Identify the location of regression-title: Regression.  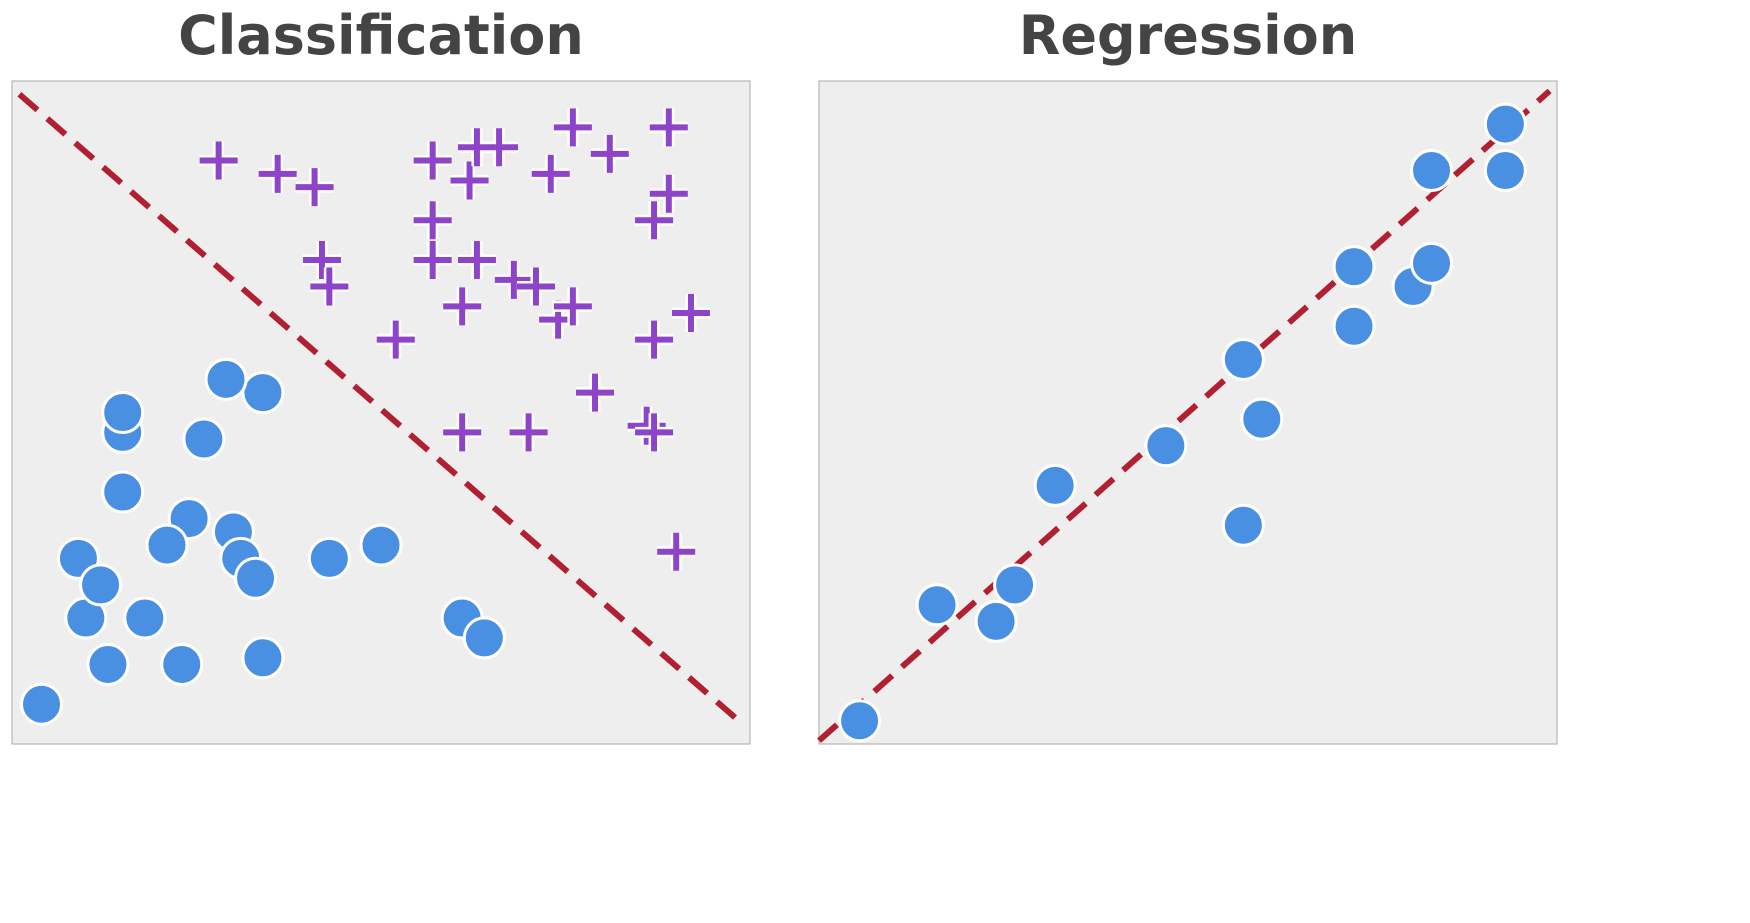
(1188, 35).